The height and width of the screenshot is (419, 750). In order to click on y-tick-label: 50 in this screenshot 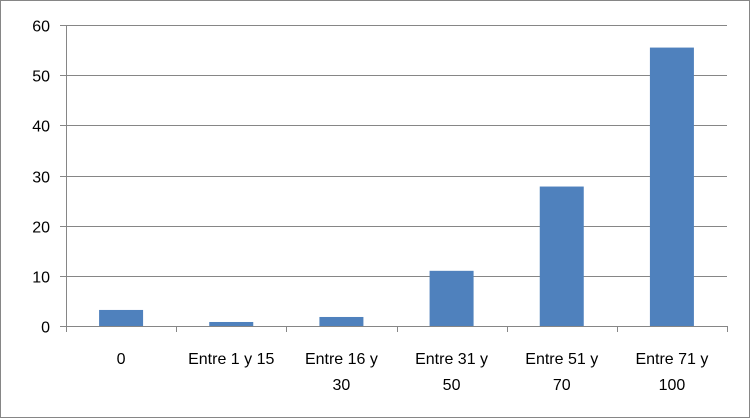, I will do `click(41, 77)`.